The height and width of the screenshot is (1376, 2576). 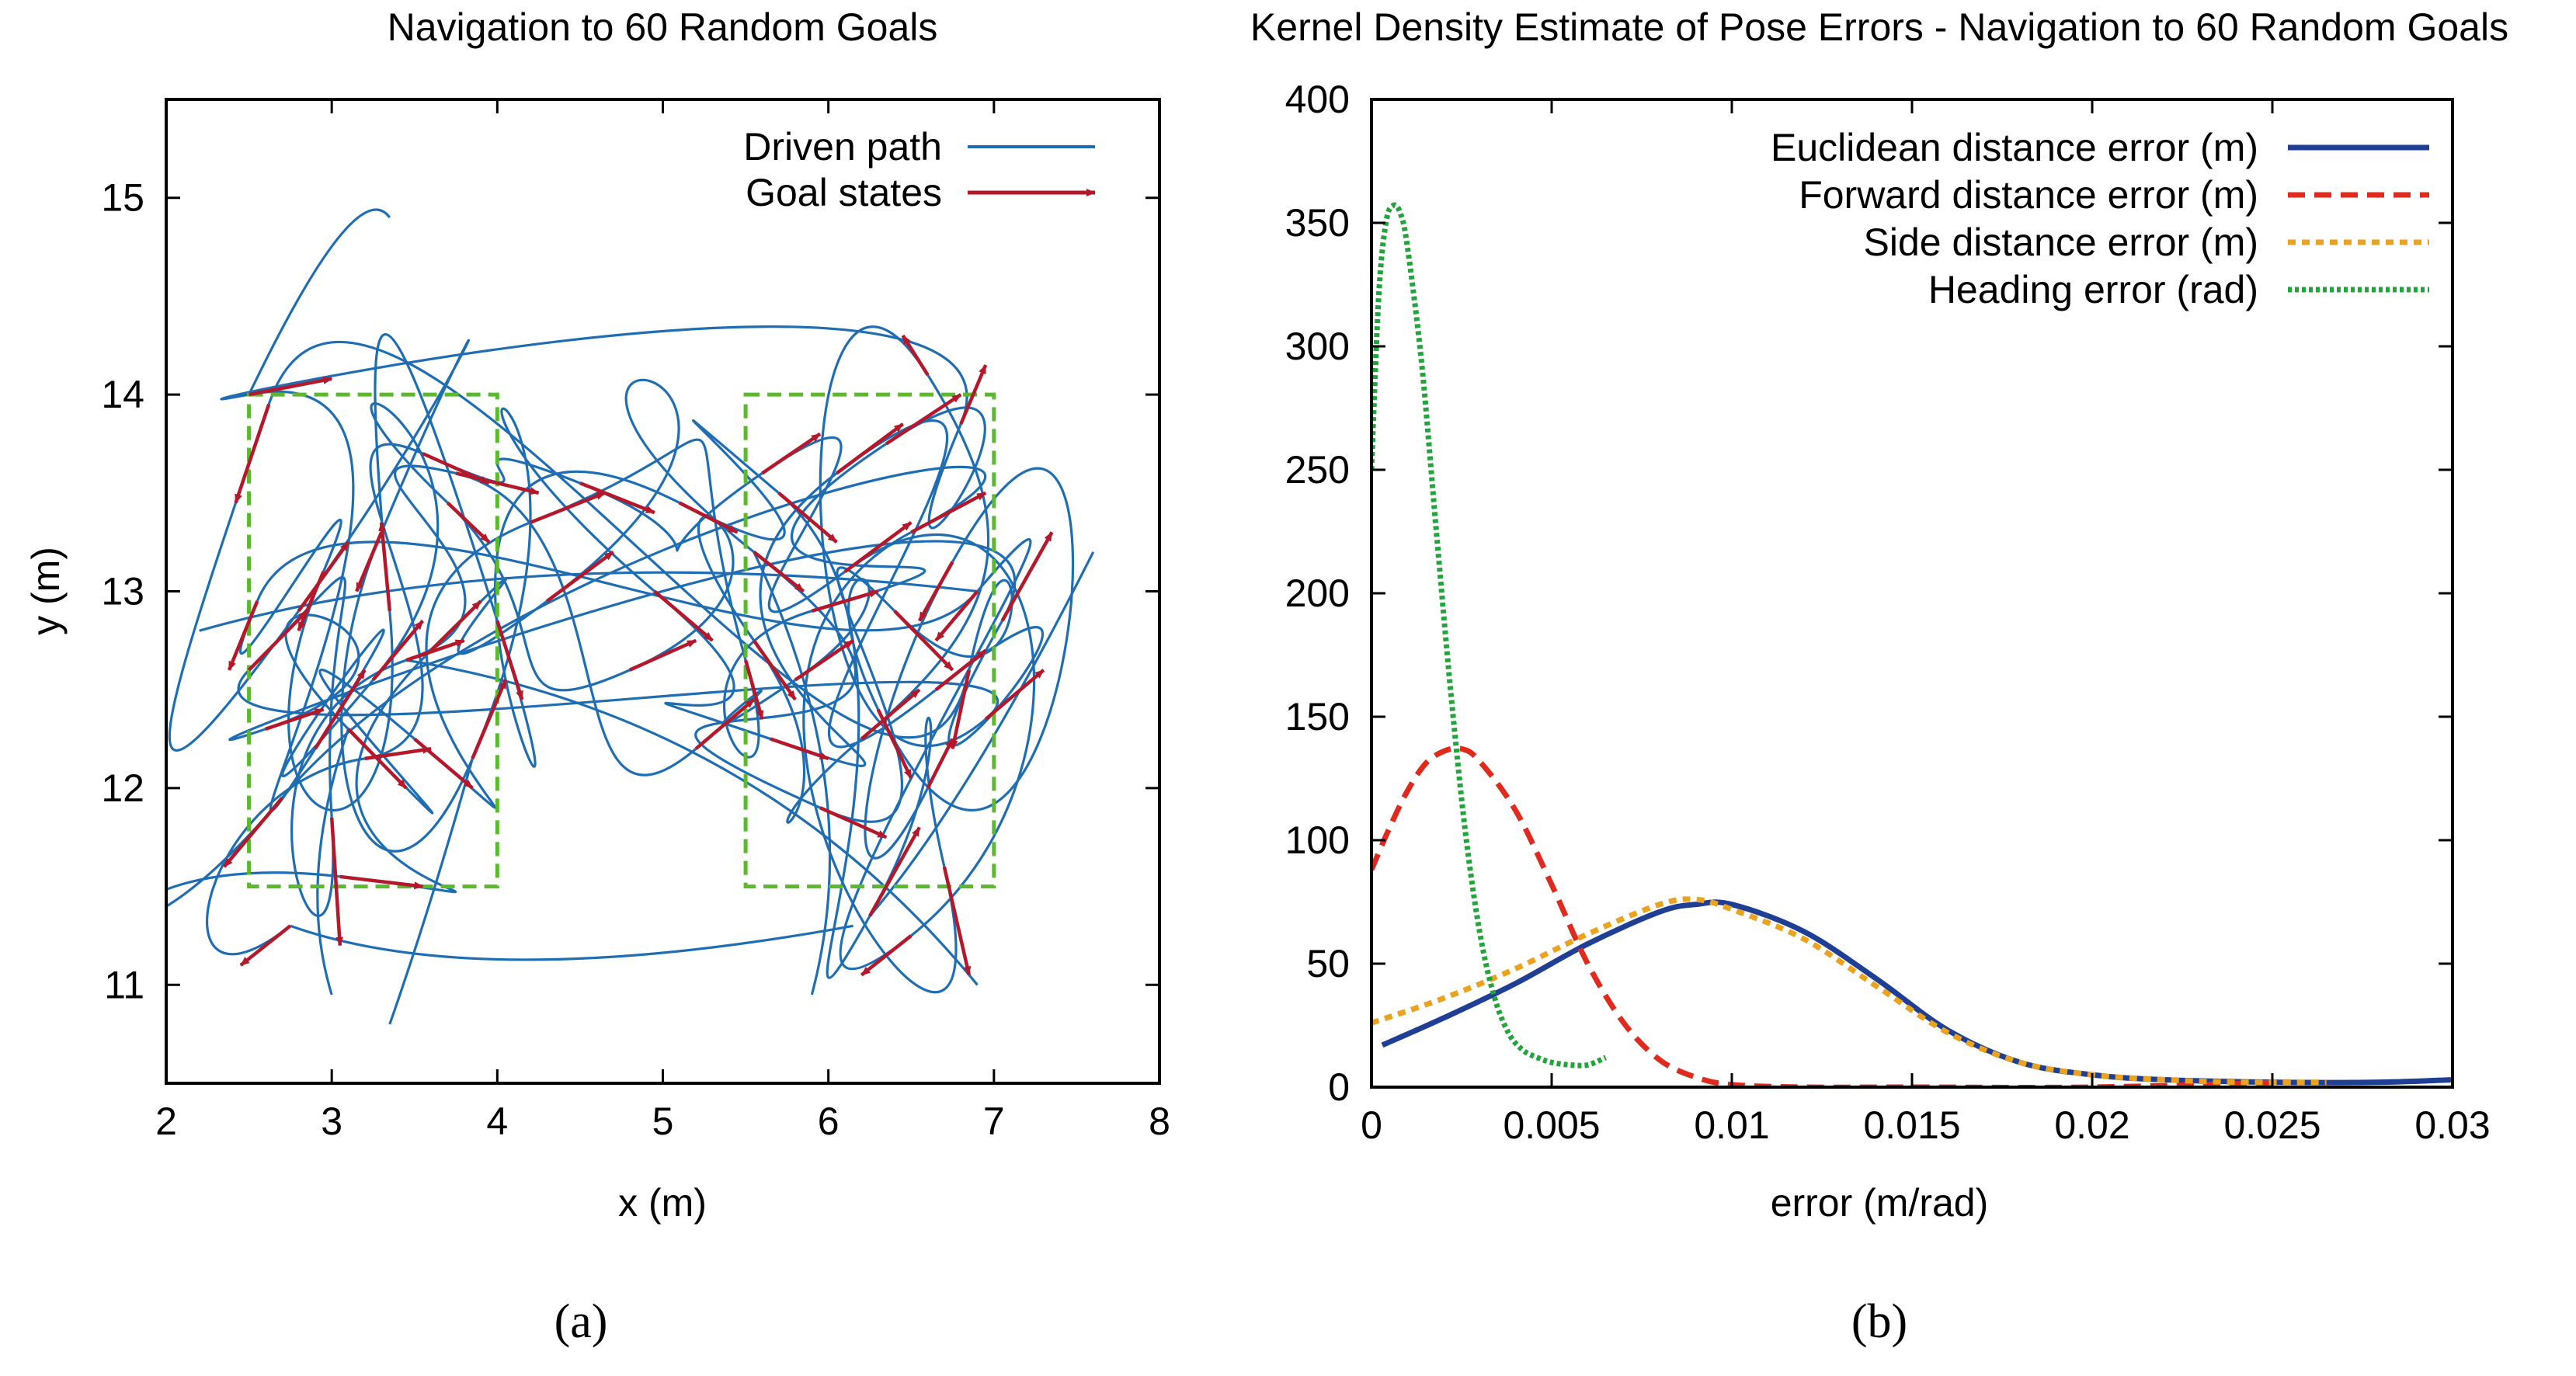 I want to click on chart-b-x-label: error (m/rad), so click(x=1880, y=1203).